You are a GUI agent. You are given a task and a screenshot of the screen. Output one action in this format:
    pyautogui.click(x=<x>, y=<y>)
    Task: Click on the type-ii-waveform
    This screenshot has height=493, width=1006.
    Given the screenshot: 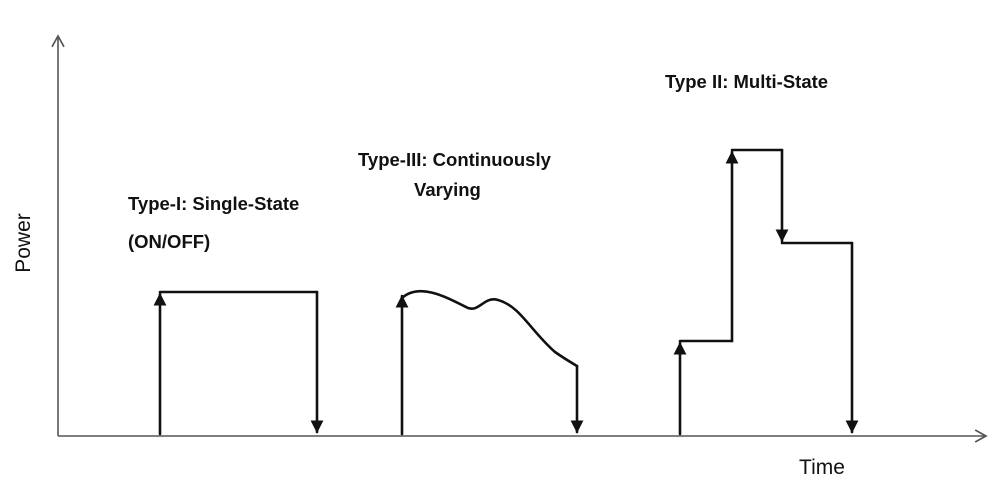 What is the action you would take?
    pyautogui.click(x=766, y=292)
    